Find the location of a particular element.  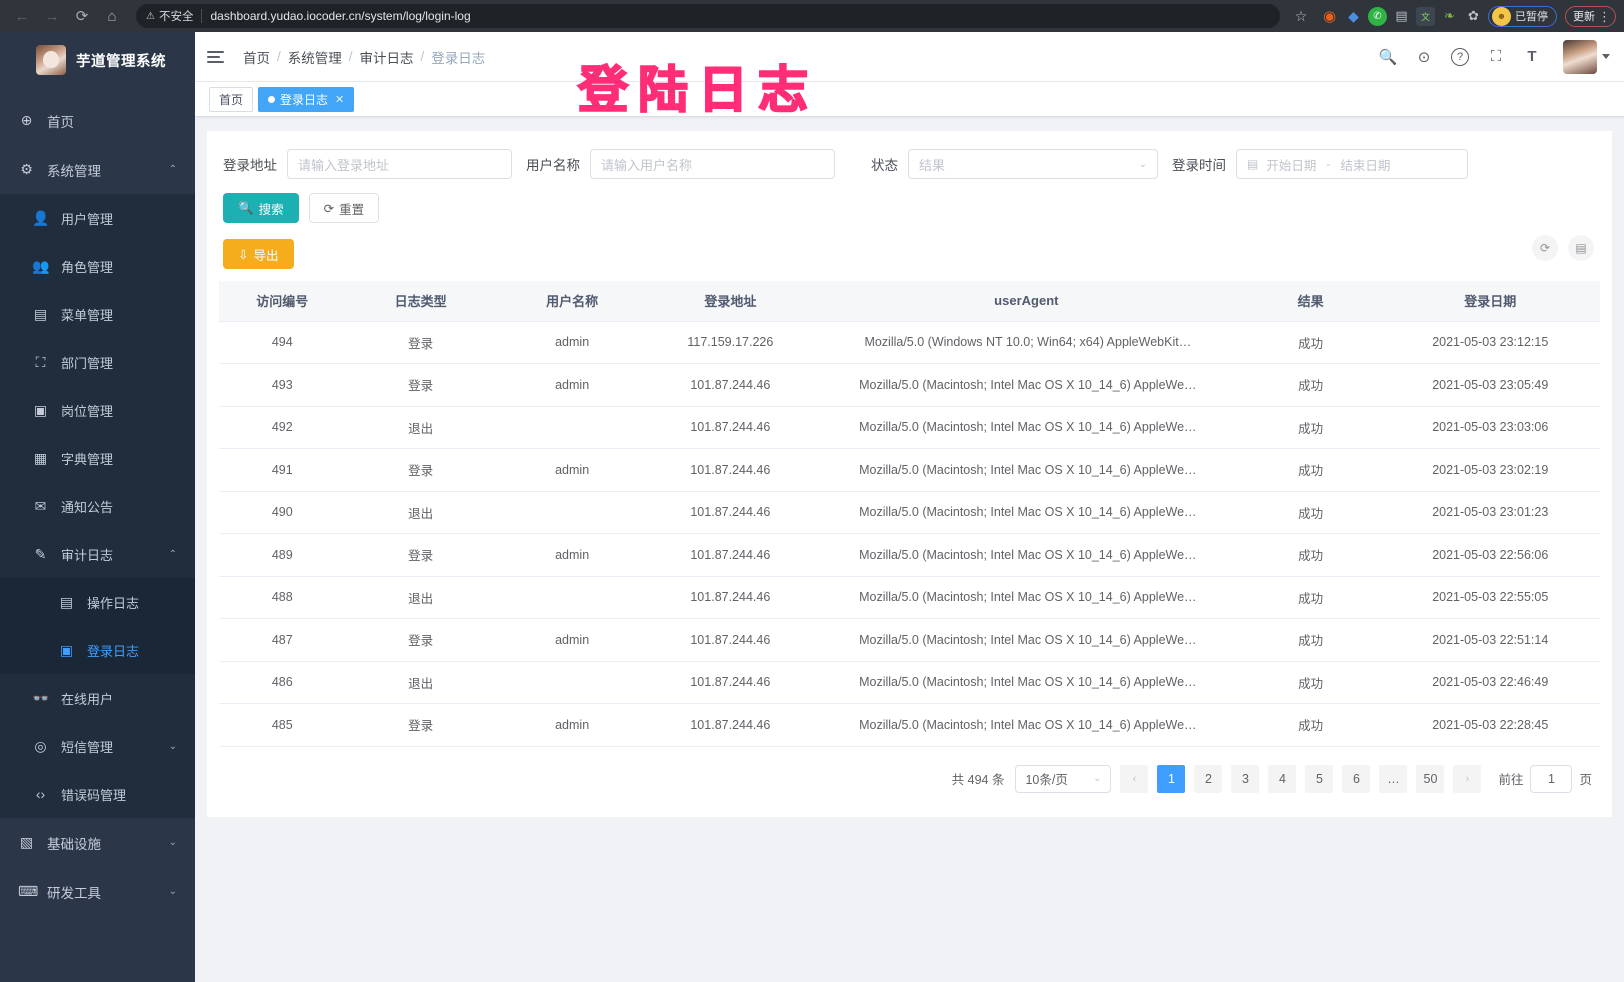

column-header-address: 登录地址 is located at coordinates (730, 301).